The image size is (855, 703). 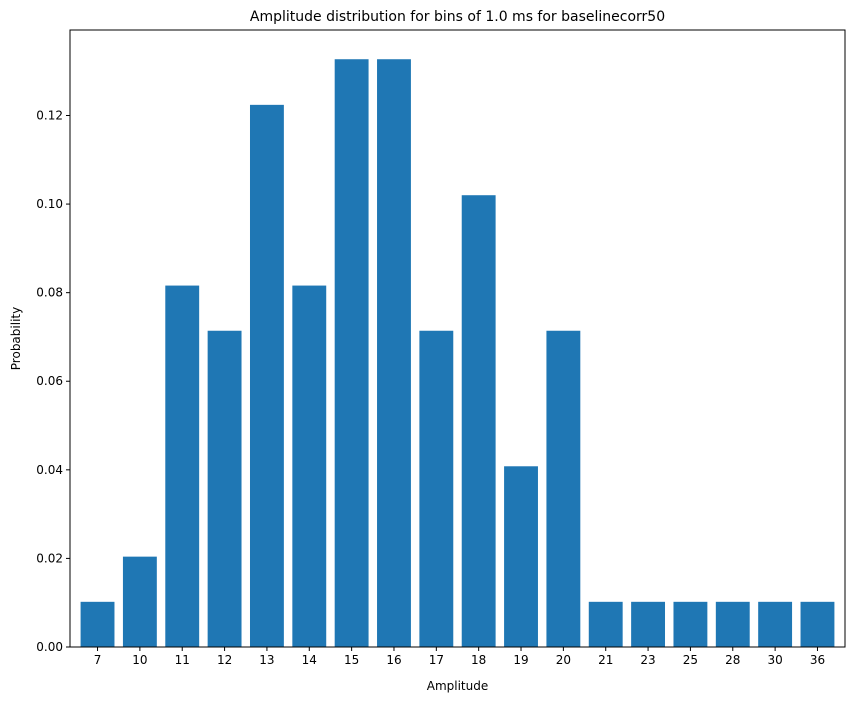 What do you see at coordinates (520, 660) in the screenshot?
I see `x-tick-label: 19` at bounding box center [520, 660].